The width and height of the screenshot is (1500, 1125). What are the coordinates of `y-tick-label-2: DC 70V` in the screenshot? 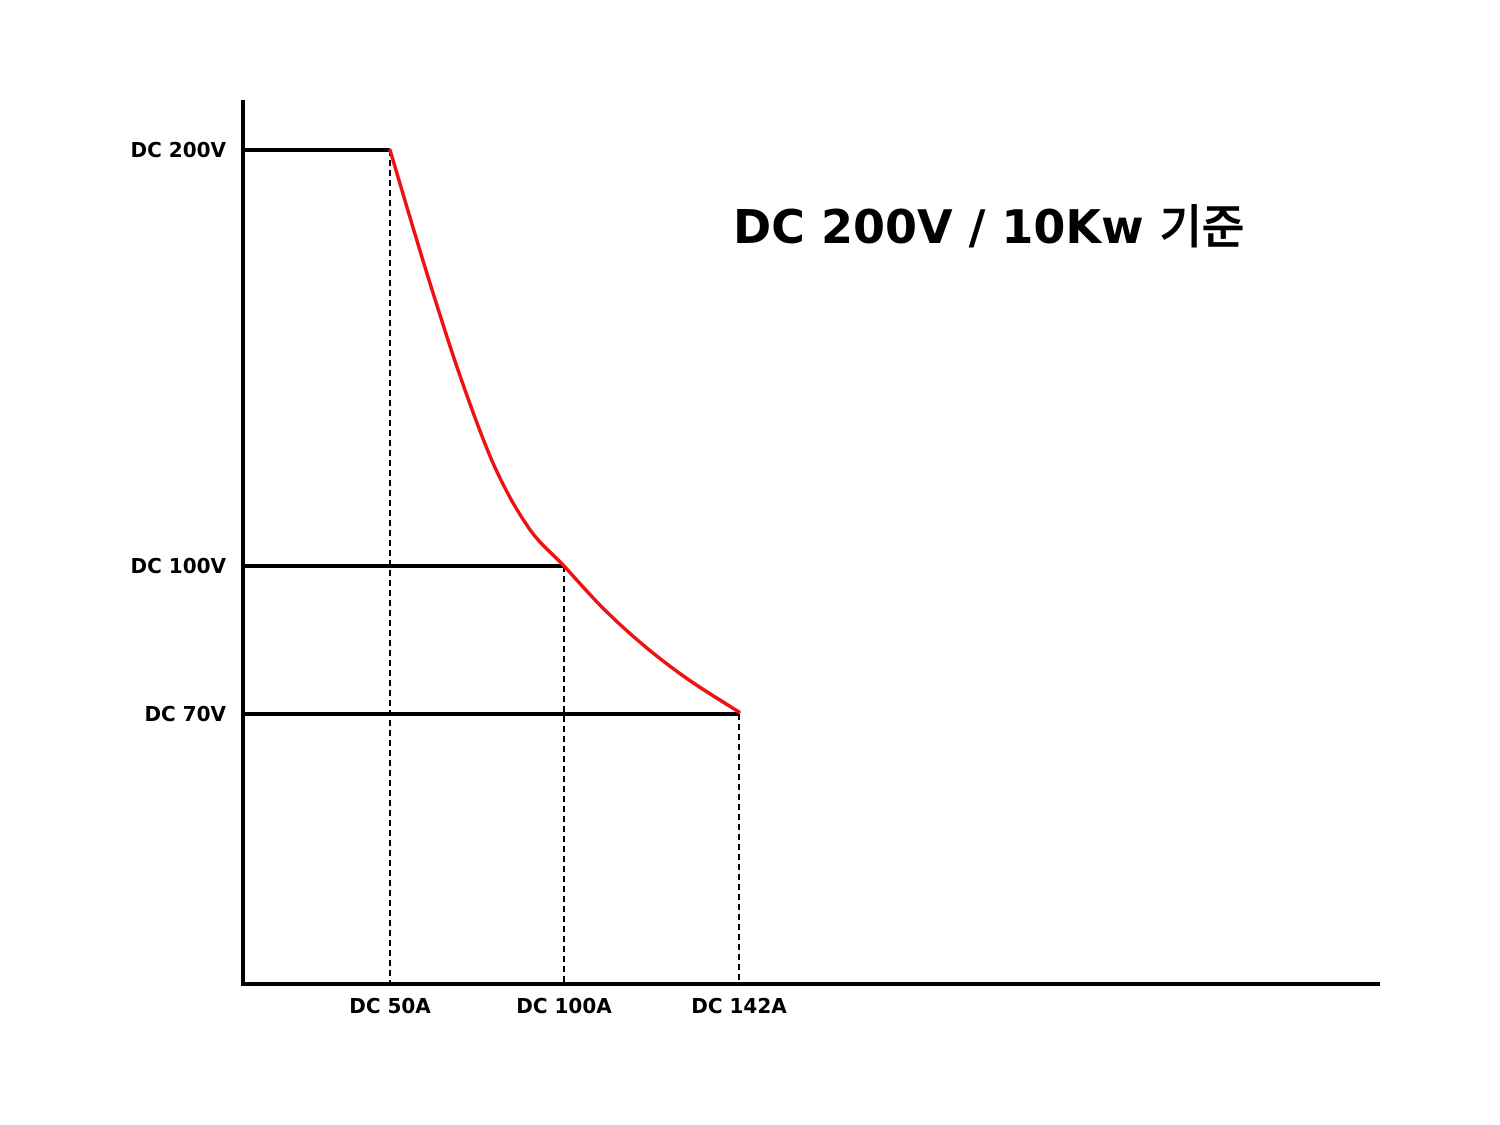 It's located at (185, 714).